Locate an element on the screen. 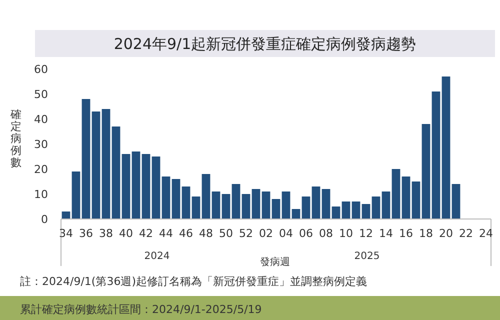 This screenshot has width=500, height=320. x-tick-label: 50 is located at coordinates (226, 233).